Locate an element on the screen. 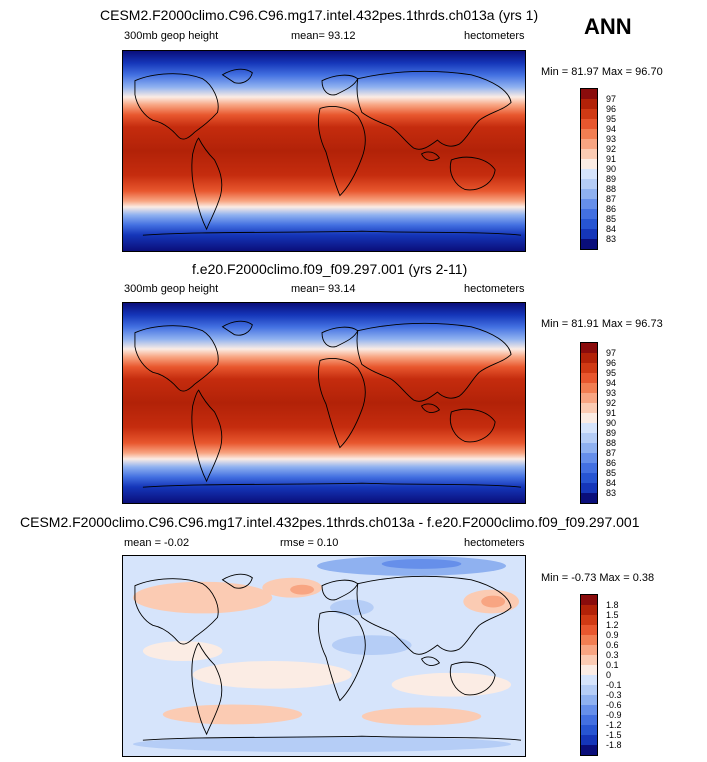 This screenshot has width=707, height=762. panel-3-mean-label: mean = -0.02 is located at coordinates (157, 543).